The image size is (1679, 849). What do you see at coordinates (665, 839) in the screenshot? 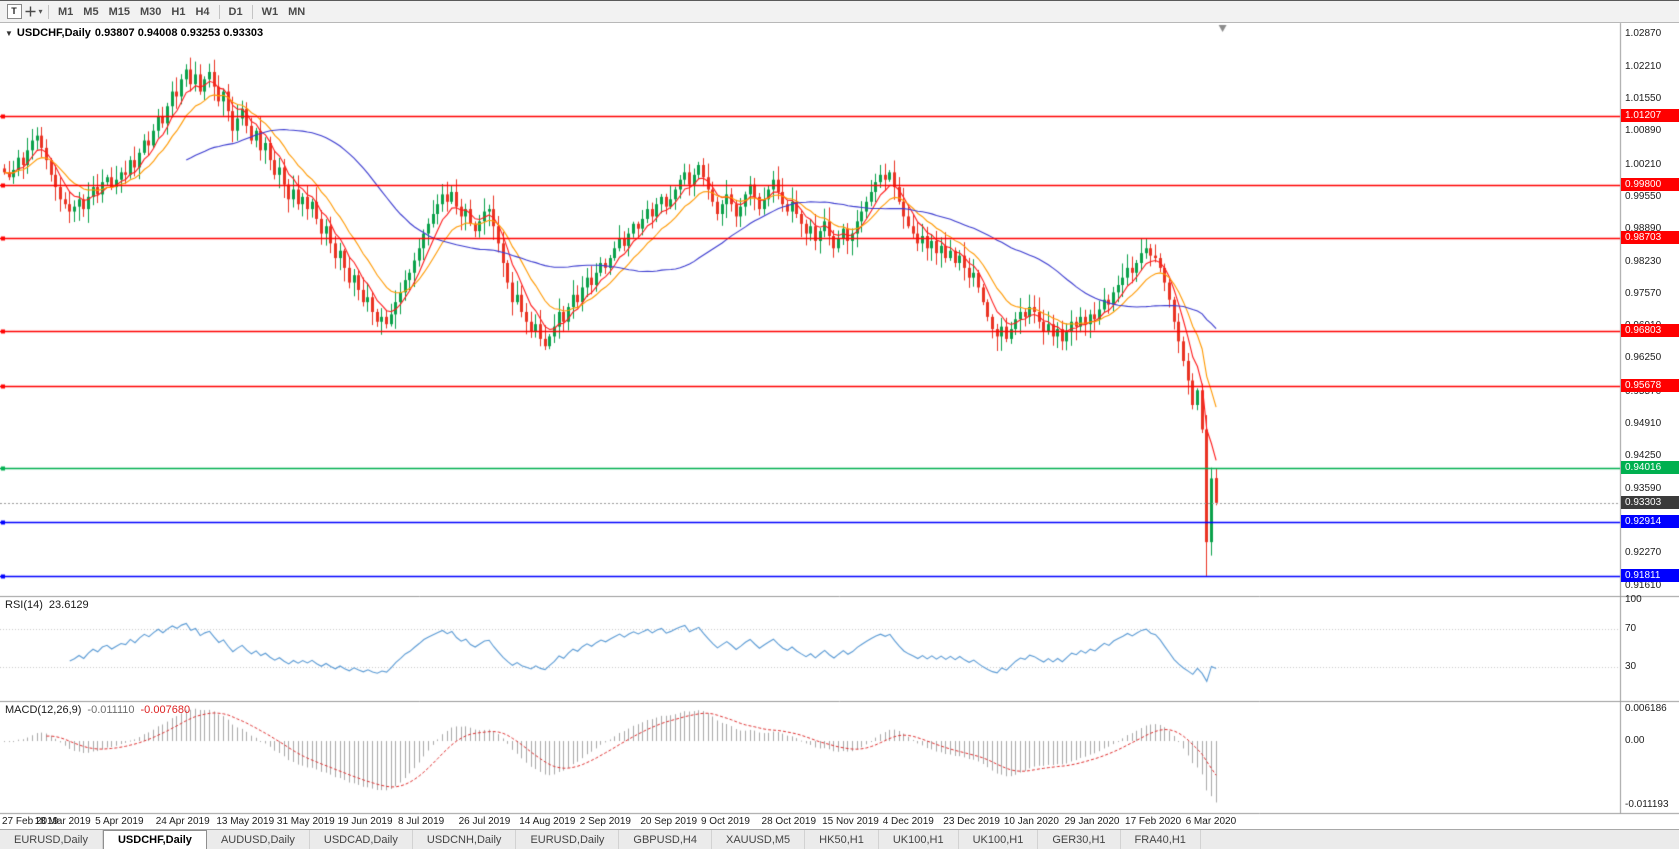
I see `chart-tab-gbpusd-h4-6: GBPUSD,H4` at bounding box center [665, 839].